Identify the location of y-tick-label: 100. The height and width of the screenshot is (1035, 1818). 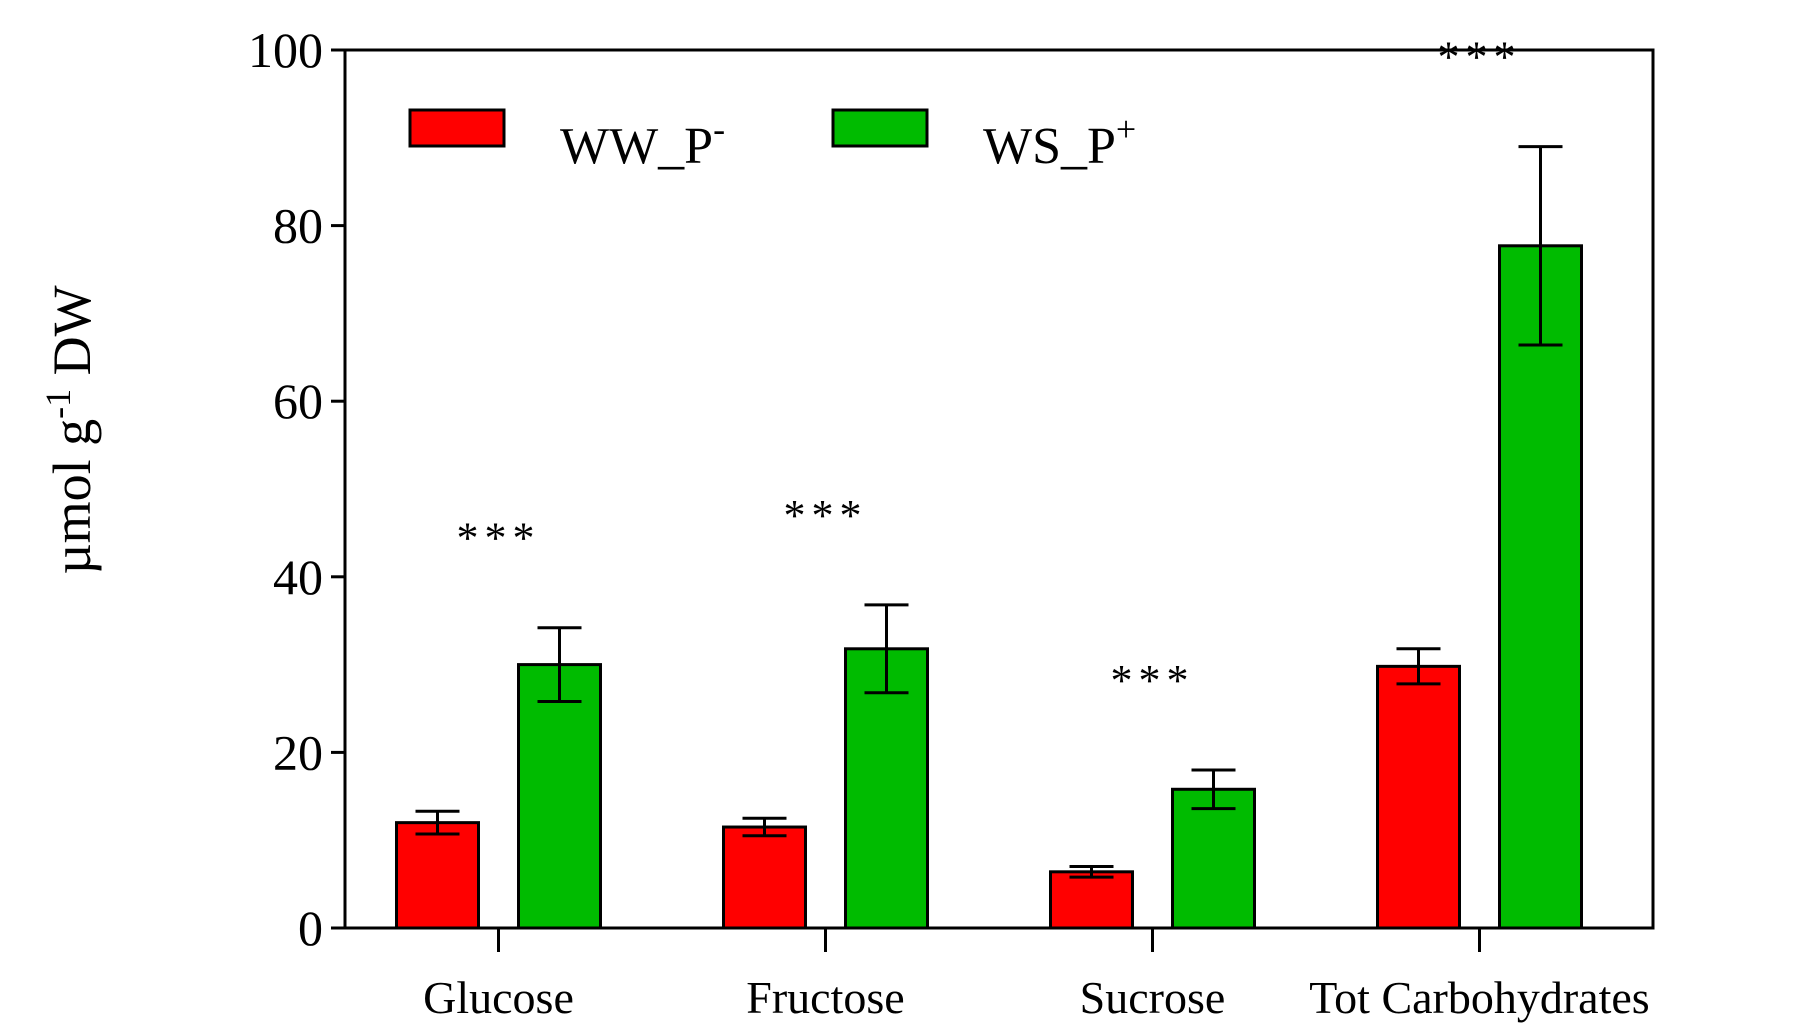
(285, 50).